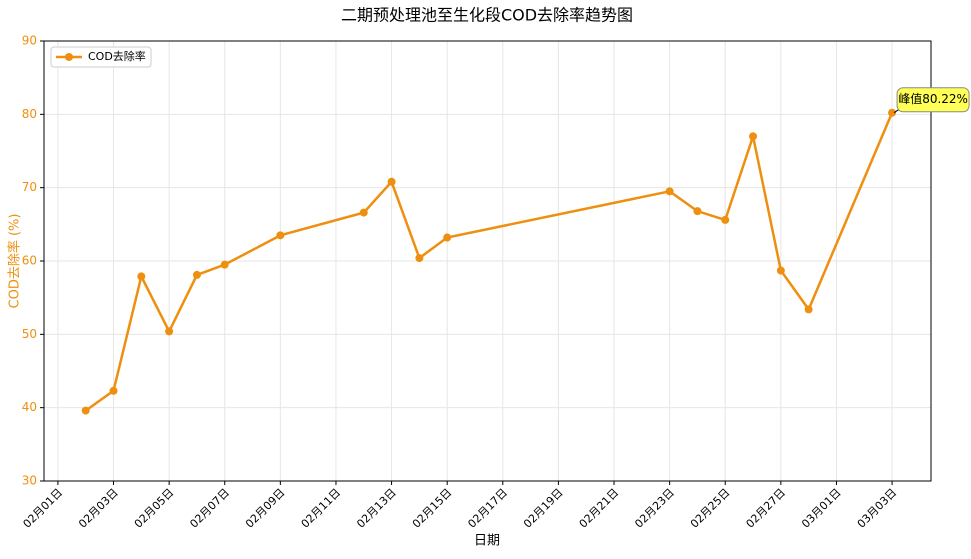 Image resolution: width=971 pixels, height=559 pixels. What do you see at coordinates (265, 508) in the screenshot?
I see `x-tick-label: 02月09日` at bounding box center [265, 508].